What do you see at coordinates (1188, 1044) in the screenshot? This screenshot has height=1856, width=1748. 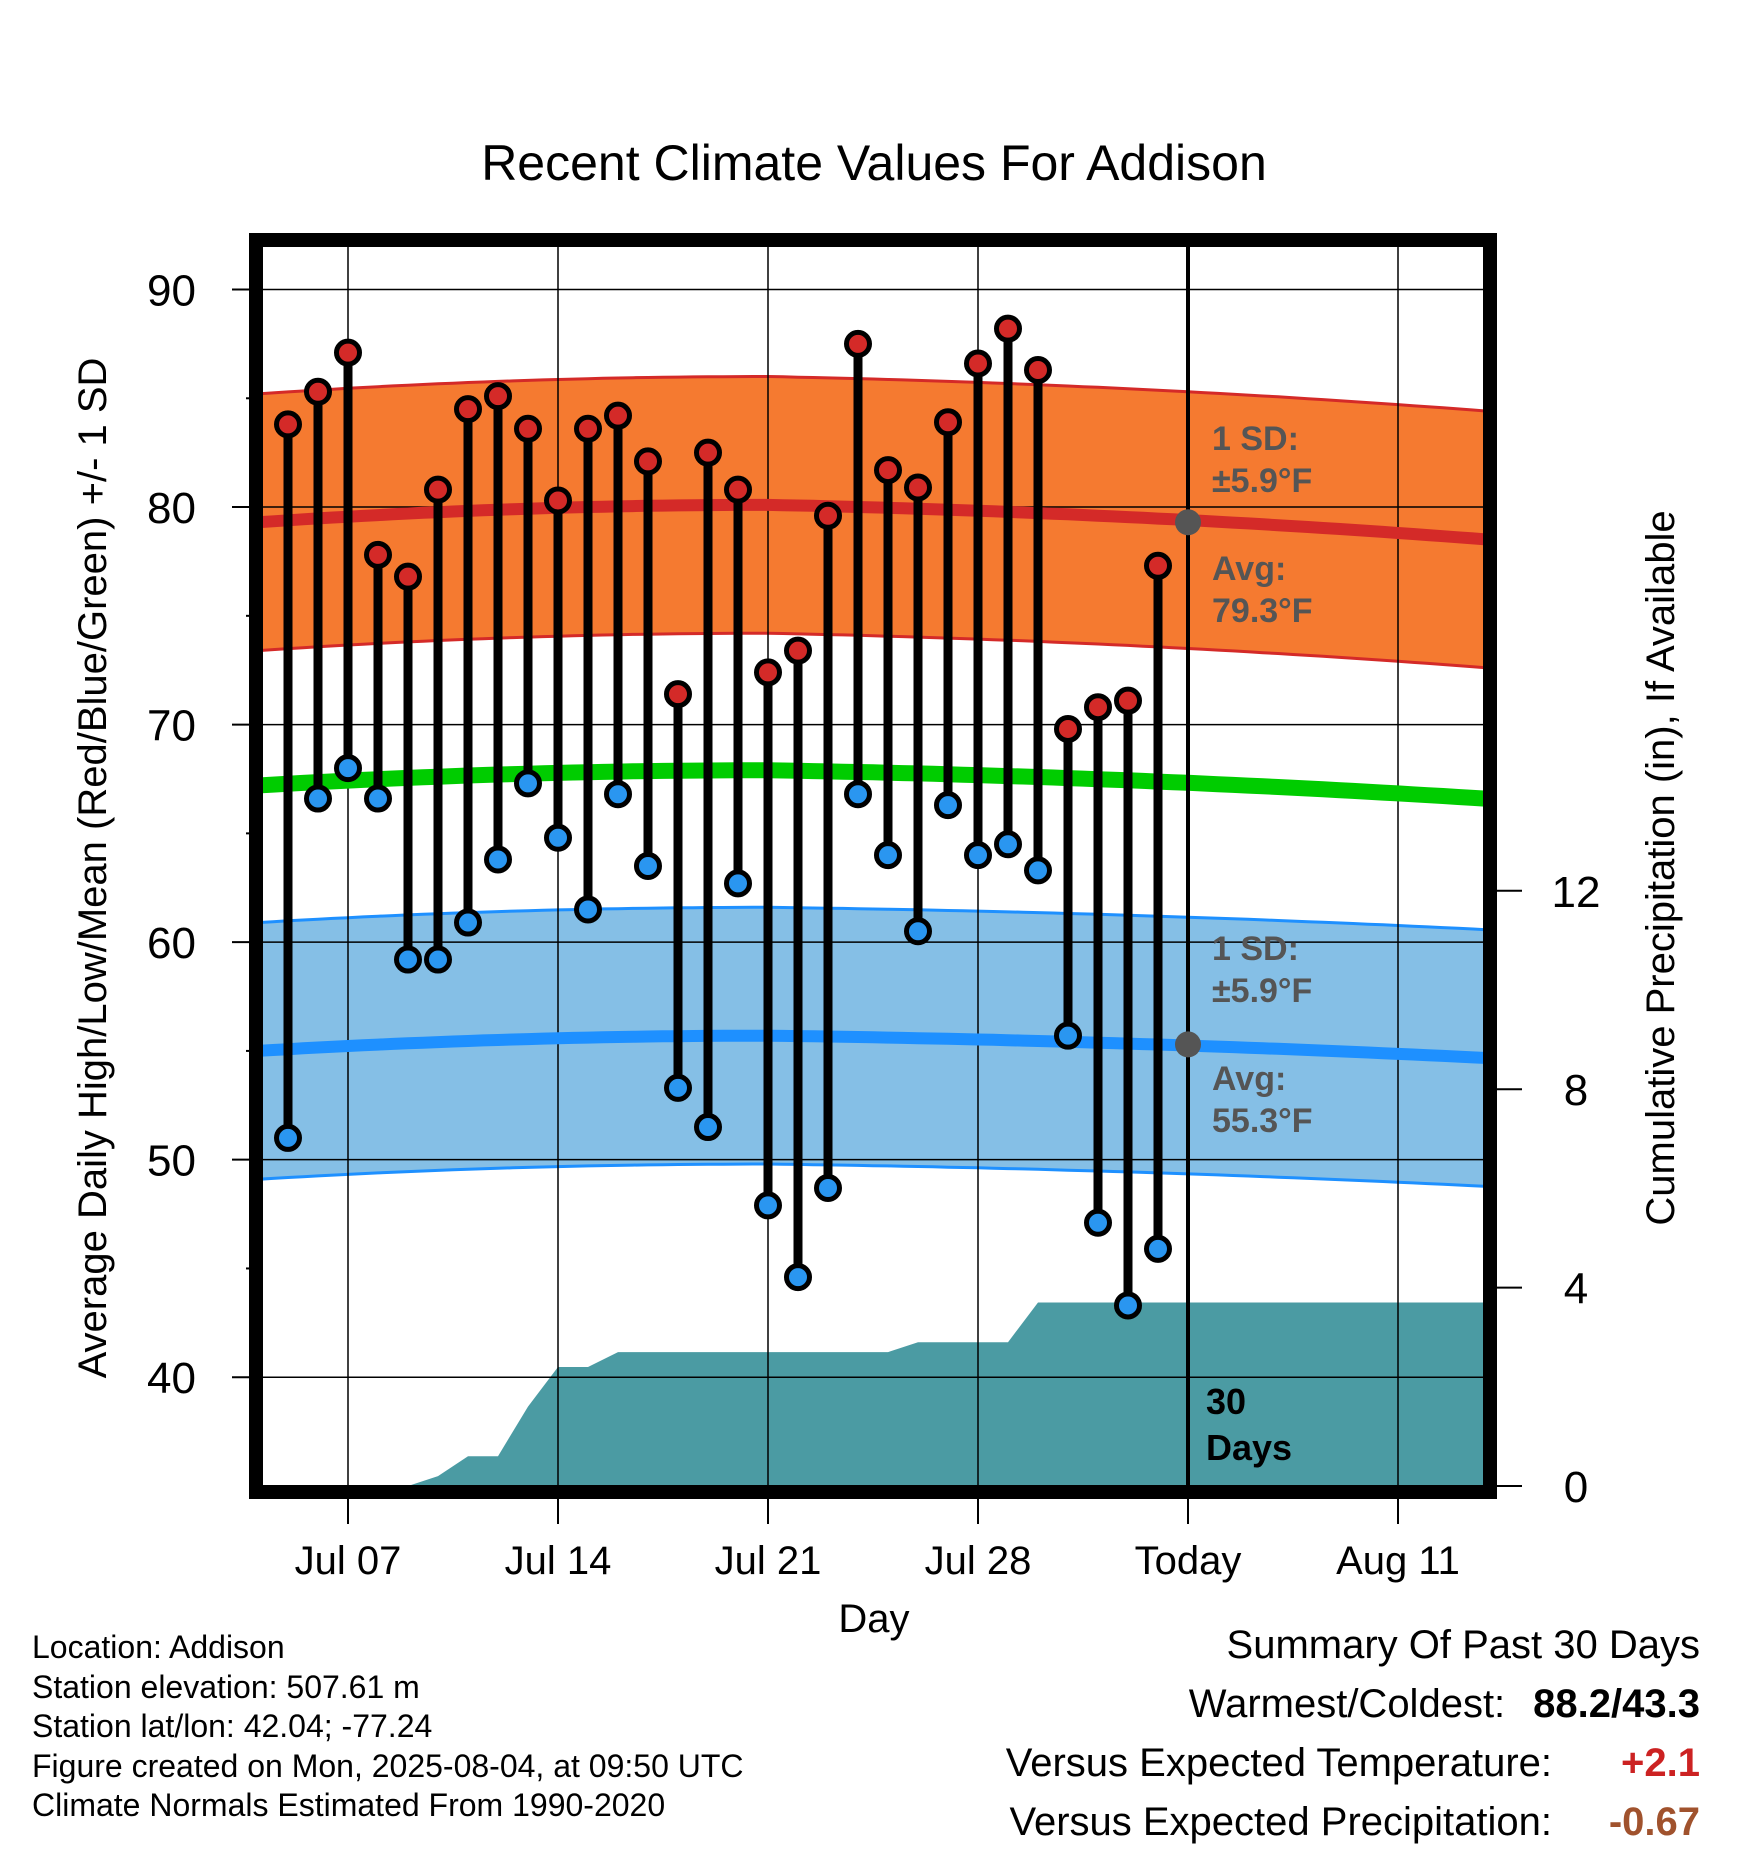 I see `low-avg-today-dot` at bounding box center [1188, 1044].